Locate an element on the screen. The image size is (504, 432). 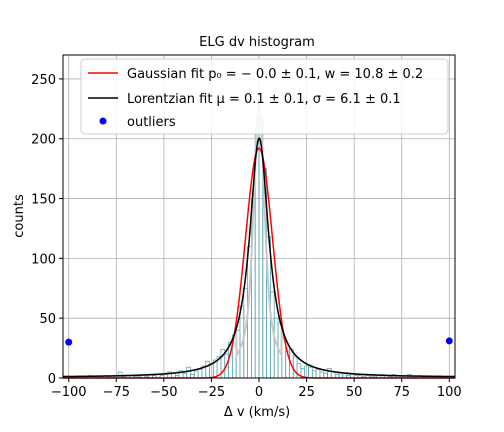
chart-title: ELG dv histogram is located at coordinates (257, 42).